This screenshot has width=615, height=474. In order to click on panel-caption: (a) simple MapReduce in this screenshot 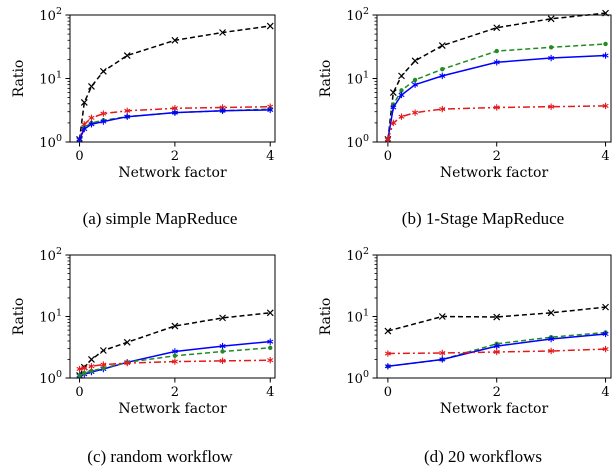, I will do `click(160, 218)`.